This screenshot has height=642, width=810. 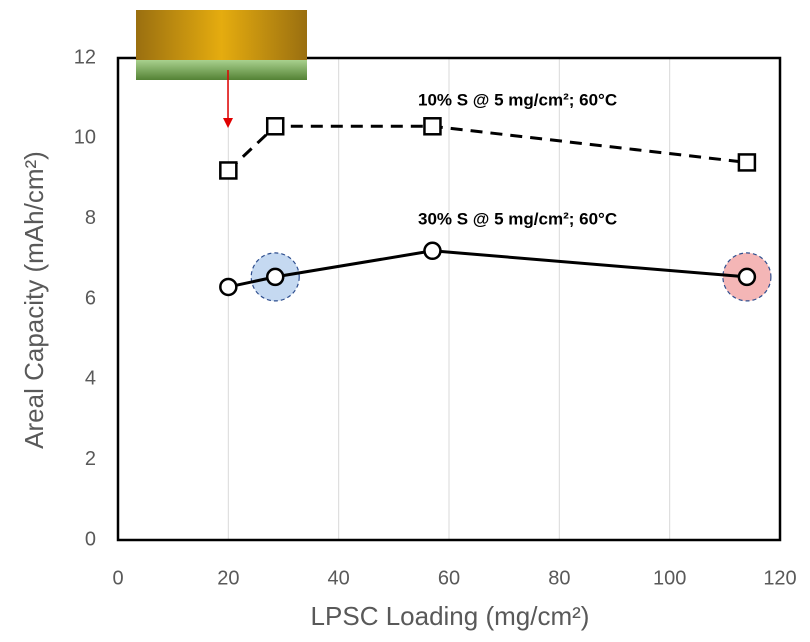 I want to click on x-axis-title: LPSC Loading (mg/cm²), so click(x=450, y=616).